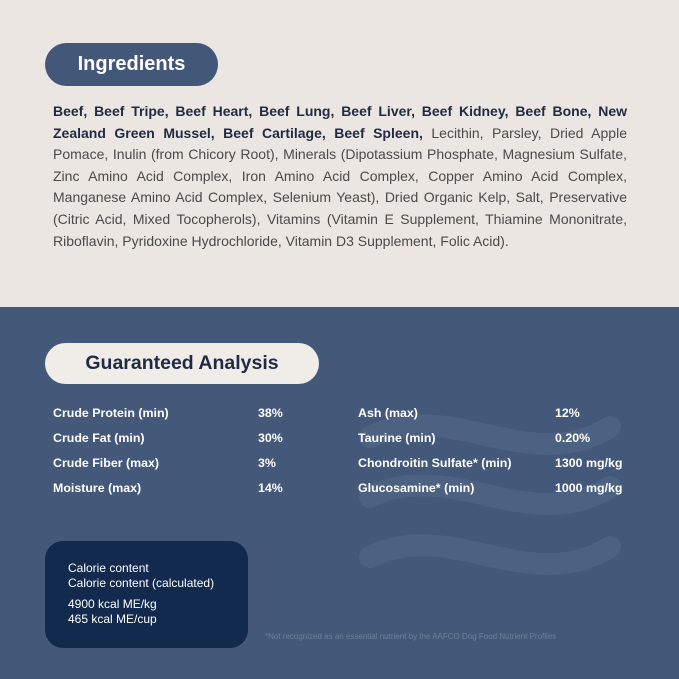 Image resolution: width=679 pixels, height=679 pixels. I want to click on analysis-value: 30%, so click(270, 438).